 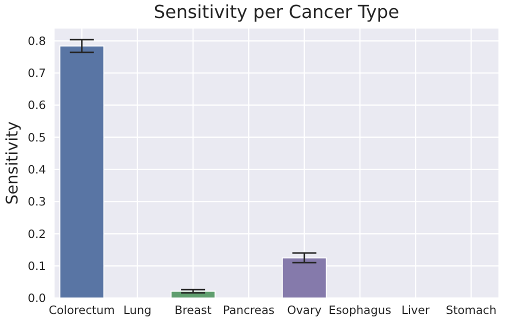 I want to click on y-tick-label: 0.3, so click(x=37, y=201).